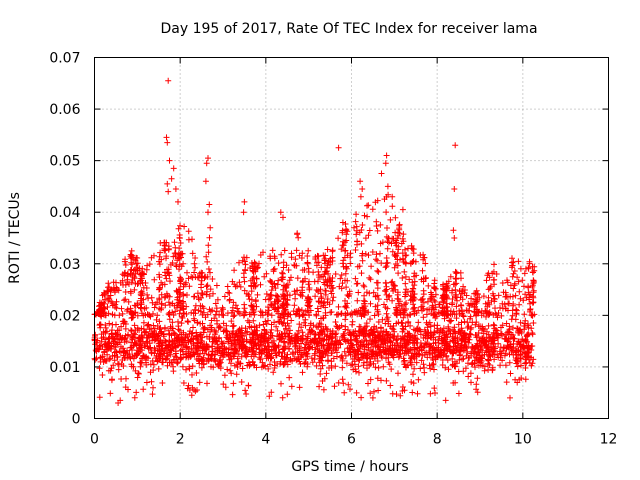  Describe the element at coordinates (64, 316) in the screenshot. I see `y-tick-label: 0.02` at that location.